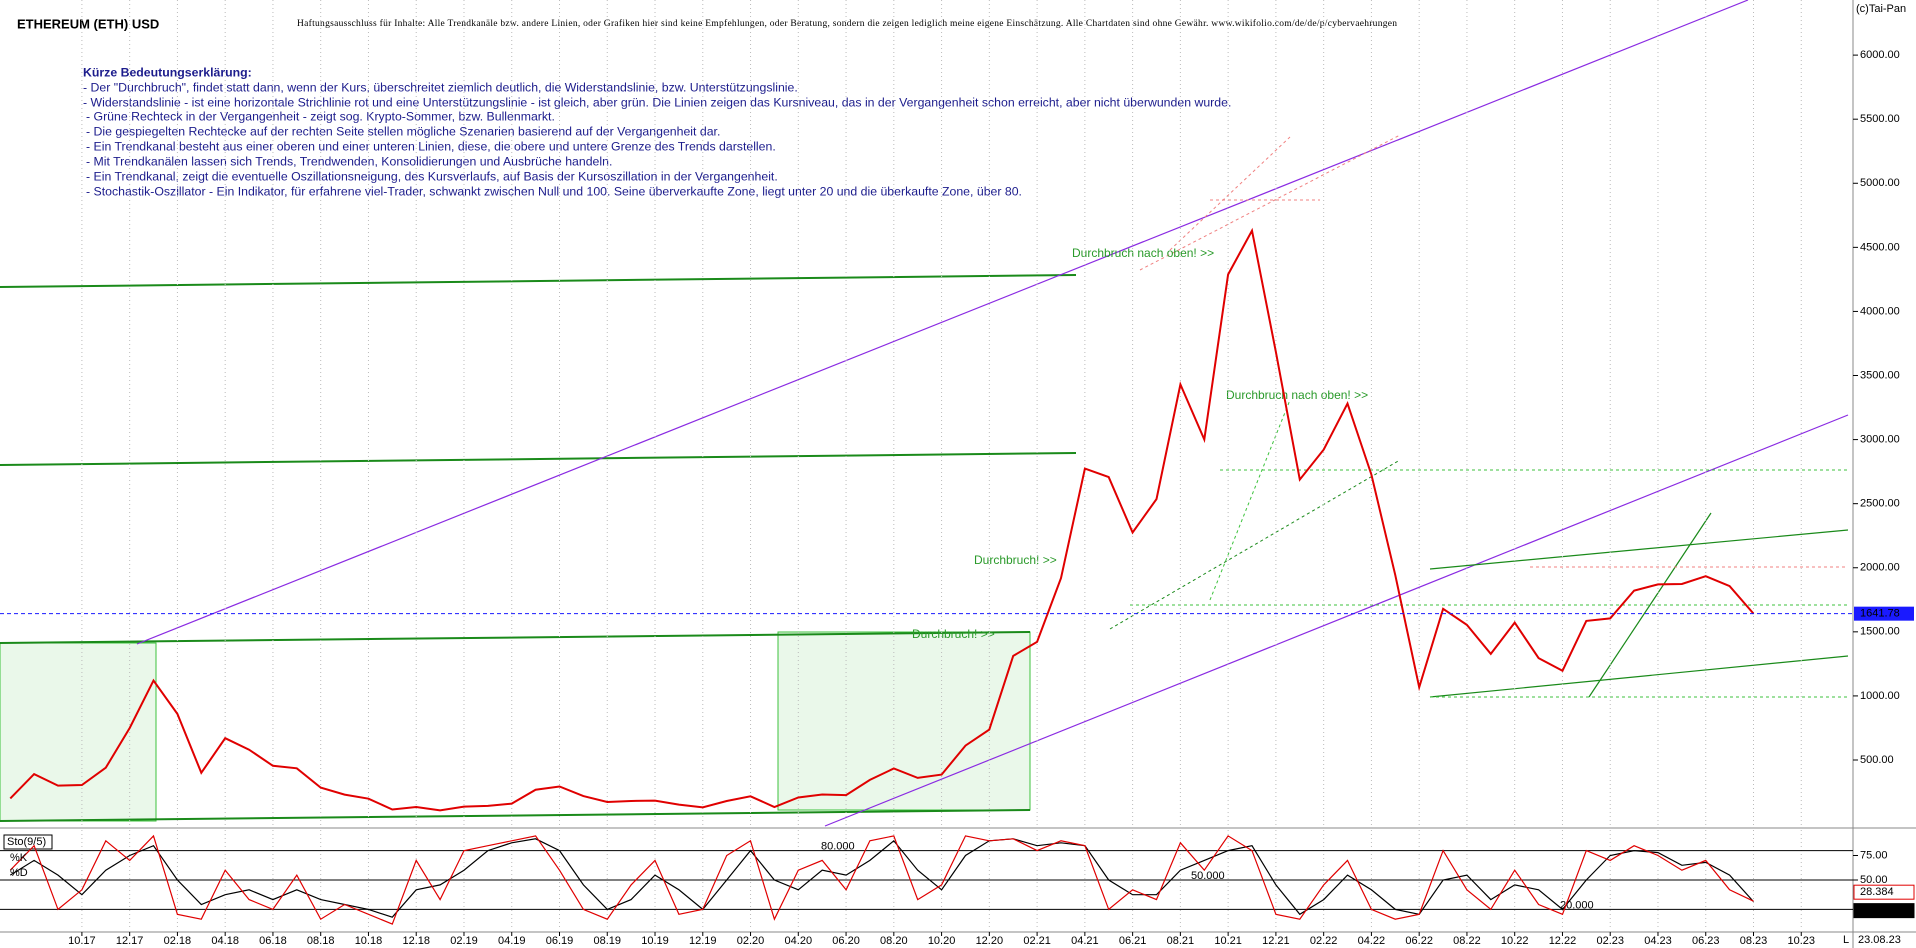 The width and height of the screenshot is (1916, 948). What do you see at coordinates (1880, 375) in the screenshot?
I see `y-tick-label: 3500.00` at bounding box center [1880, 375].